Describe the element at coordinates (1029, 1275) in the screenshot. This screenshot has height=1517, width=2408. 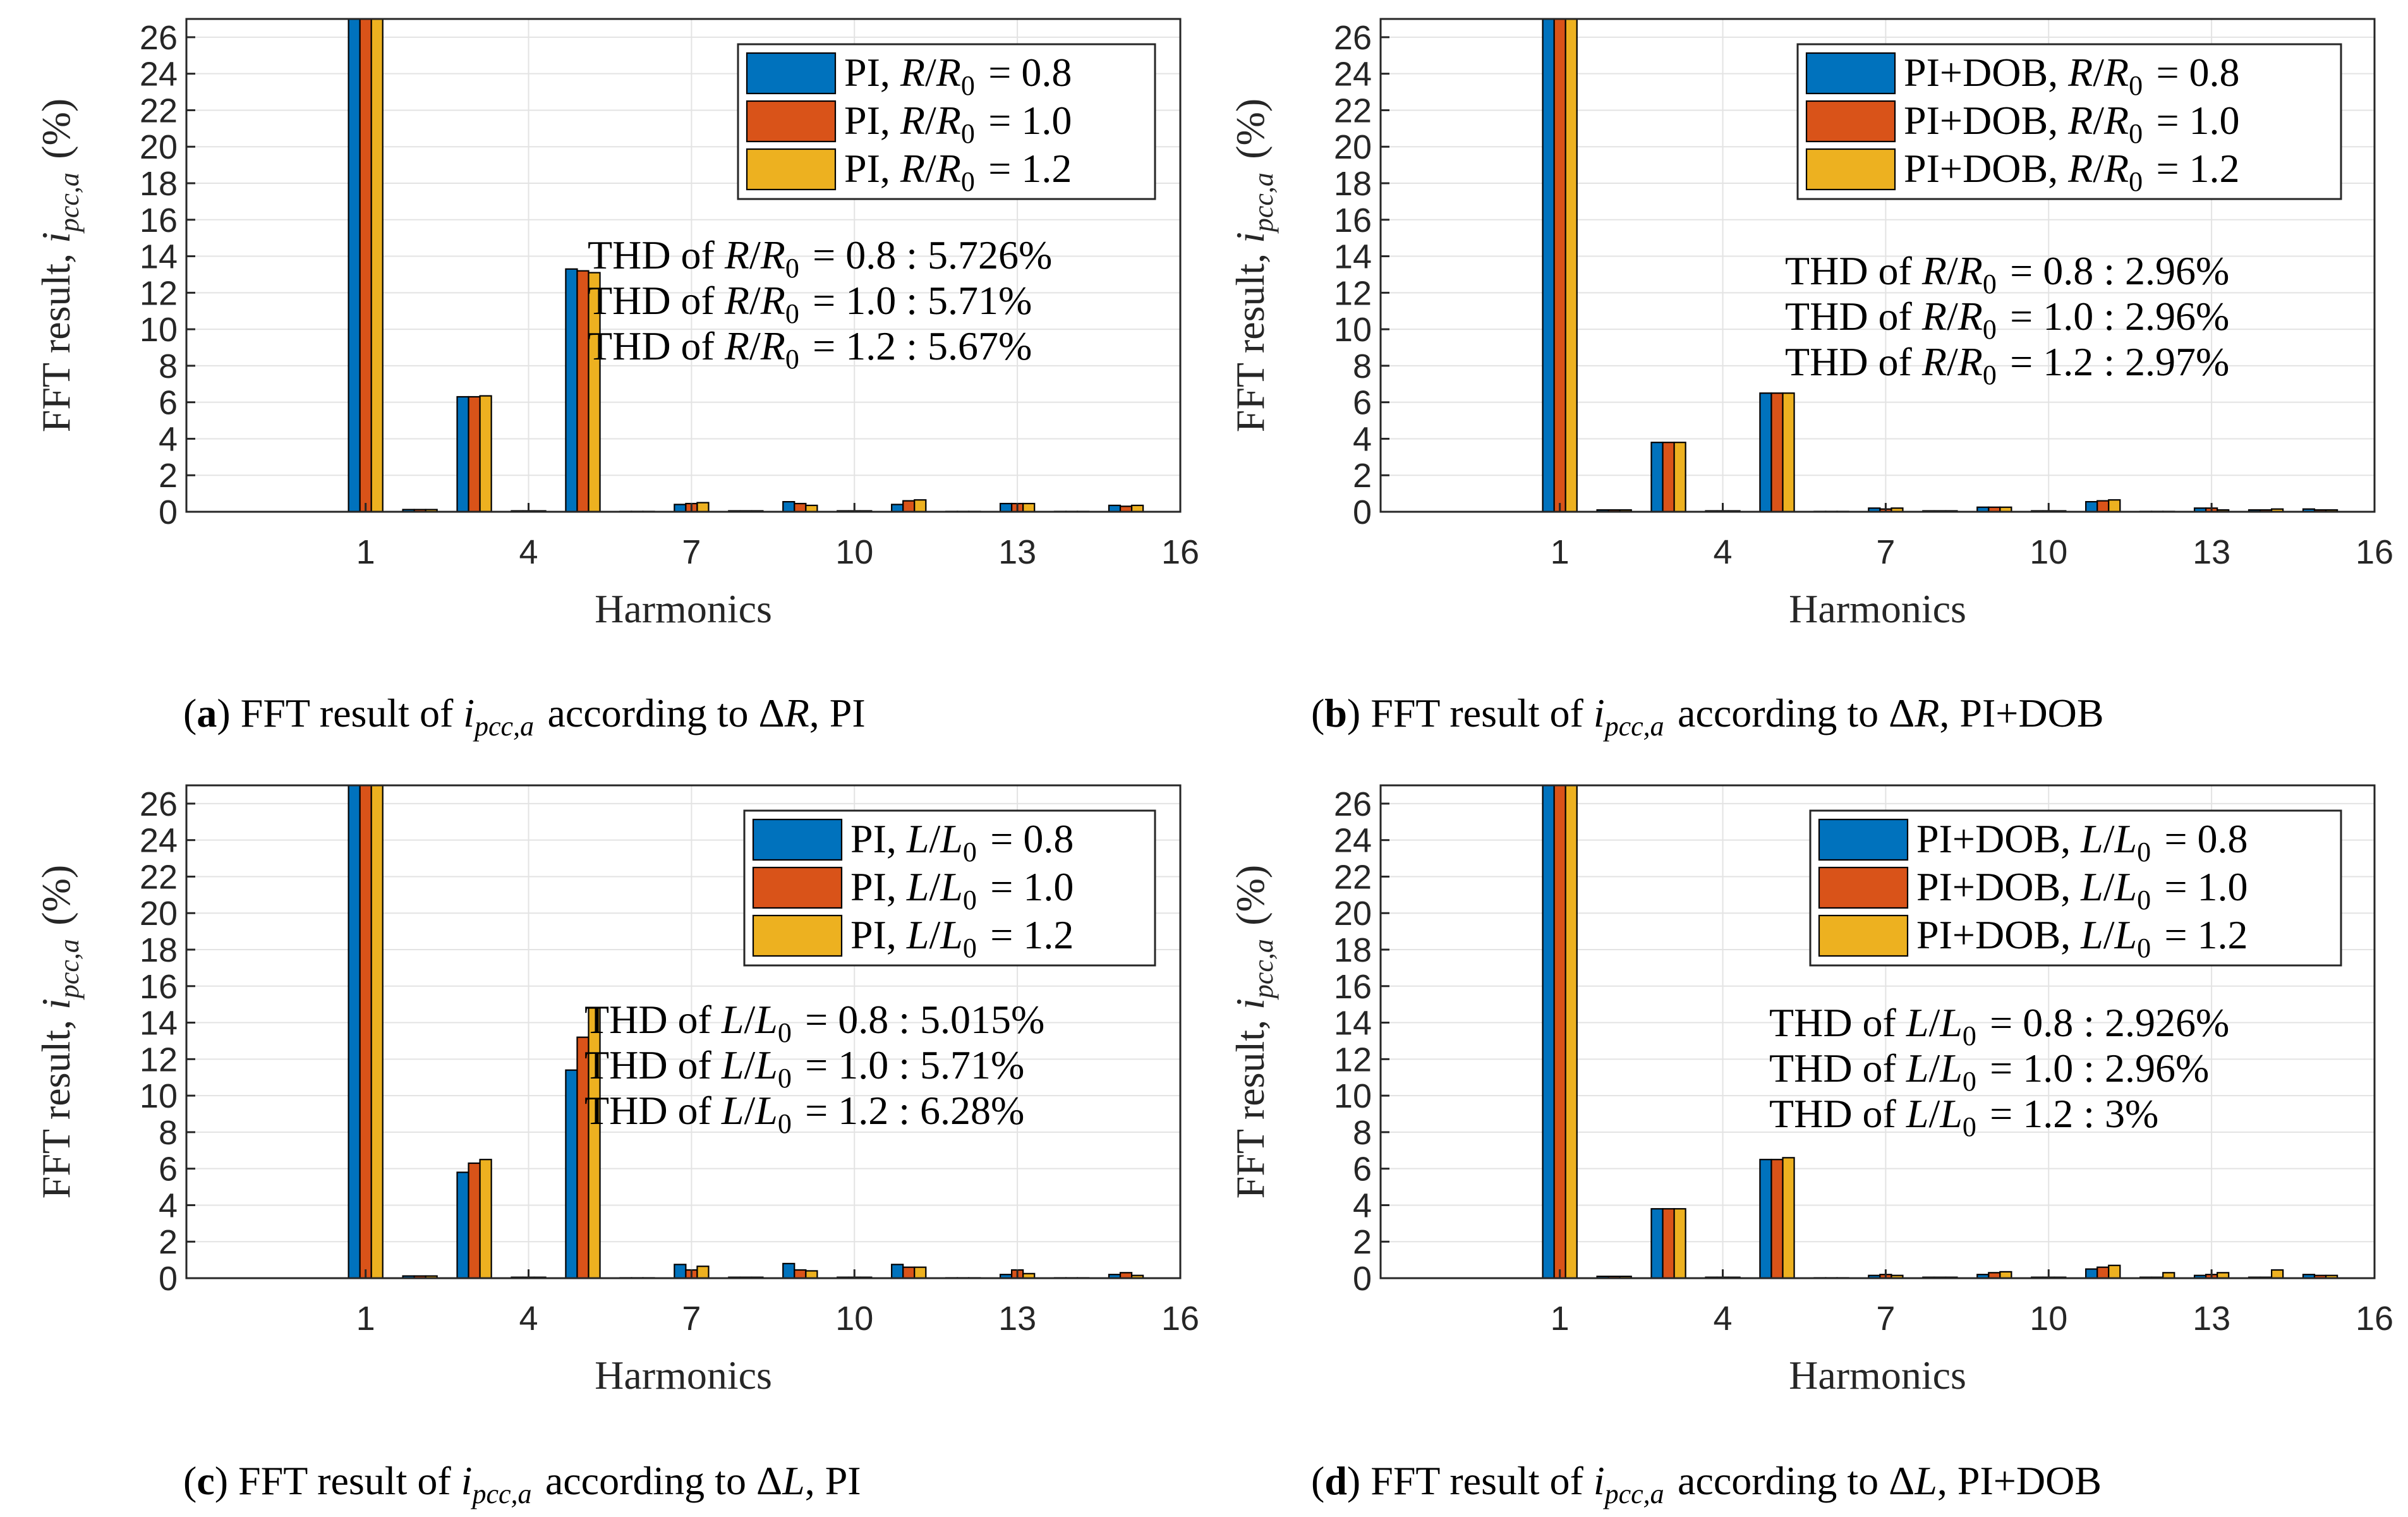
I see `bar-c-s3-h13` at that location.